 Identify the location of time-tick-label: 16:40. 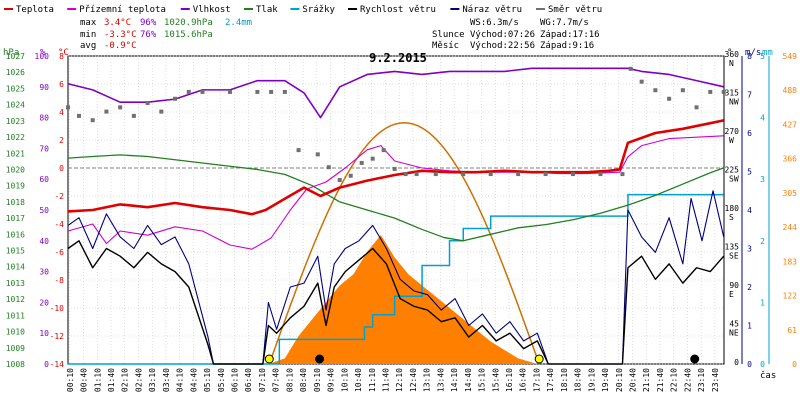
(523, 380).